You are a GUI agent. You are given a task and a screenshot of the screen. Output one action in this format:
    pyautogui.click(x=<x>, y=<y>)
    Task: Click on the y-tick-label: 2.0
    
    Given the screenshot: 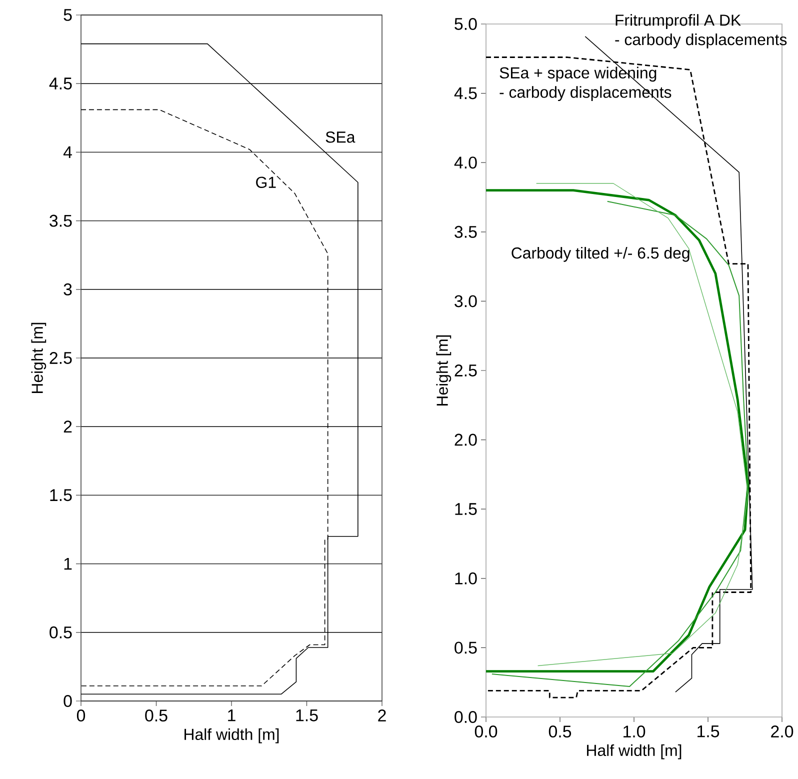 What is the action you would take?
    pyautogui.click(x=465, y=440)
    